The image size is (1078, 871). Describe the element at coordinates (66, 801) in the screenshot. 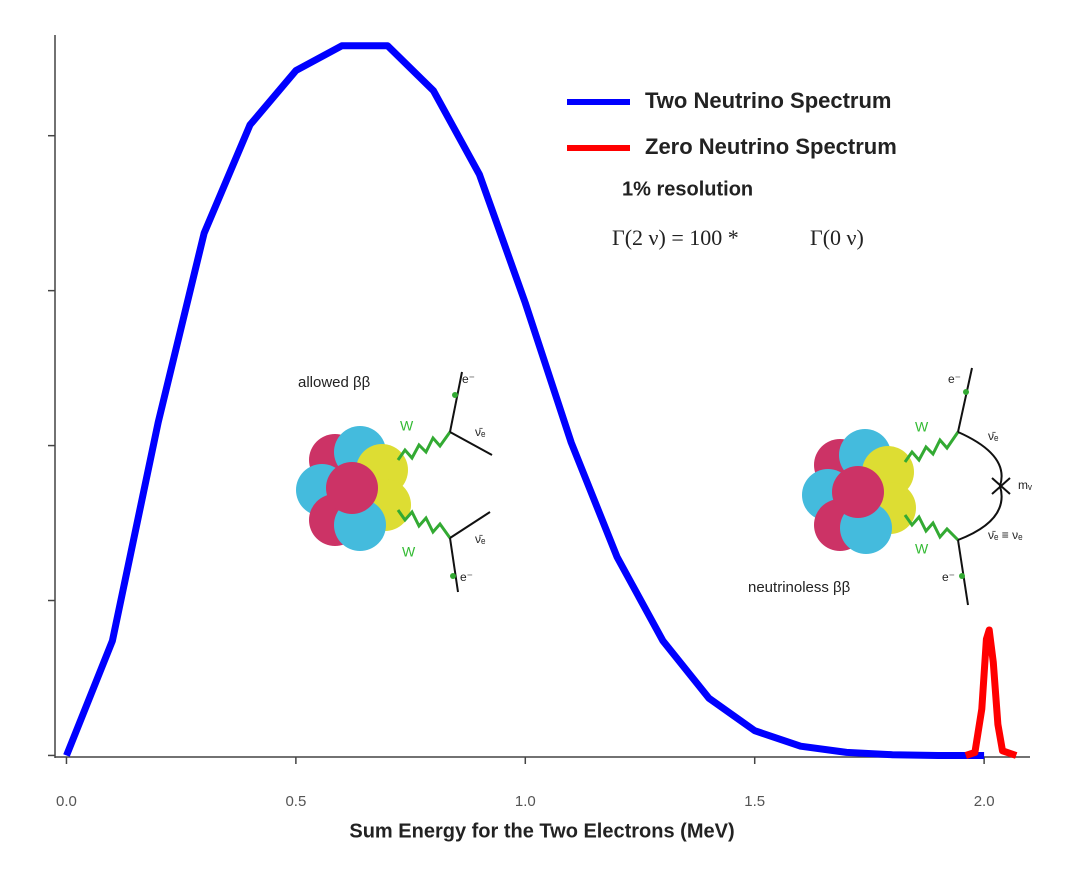

I see `x-tick-label: 0.0` at that location.